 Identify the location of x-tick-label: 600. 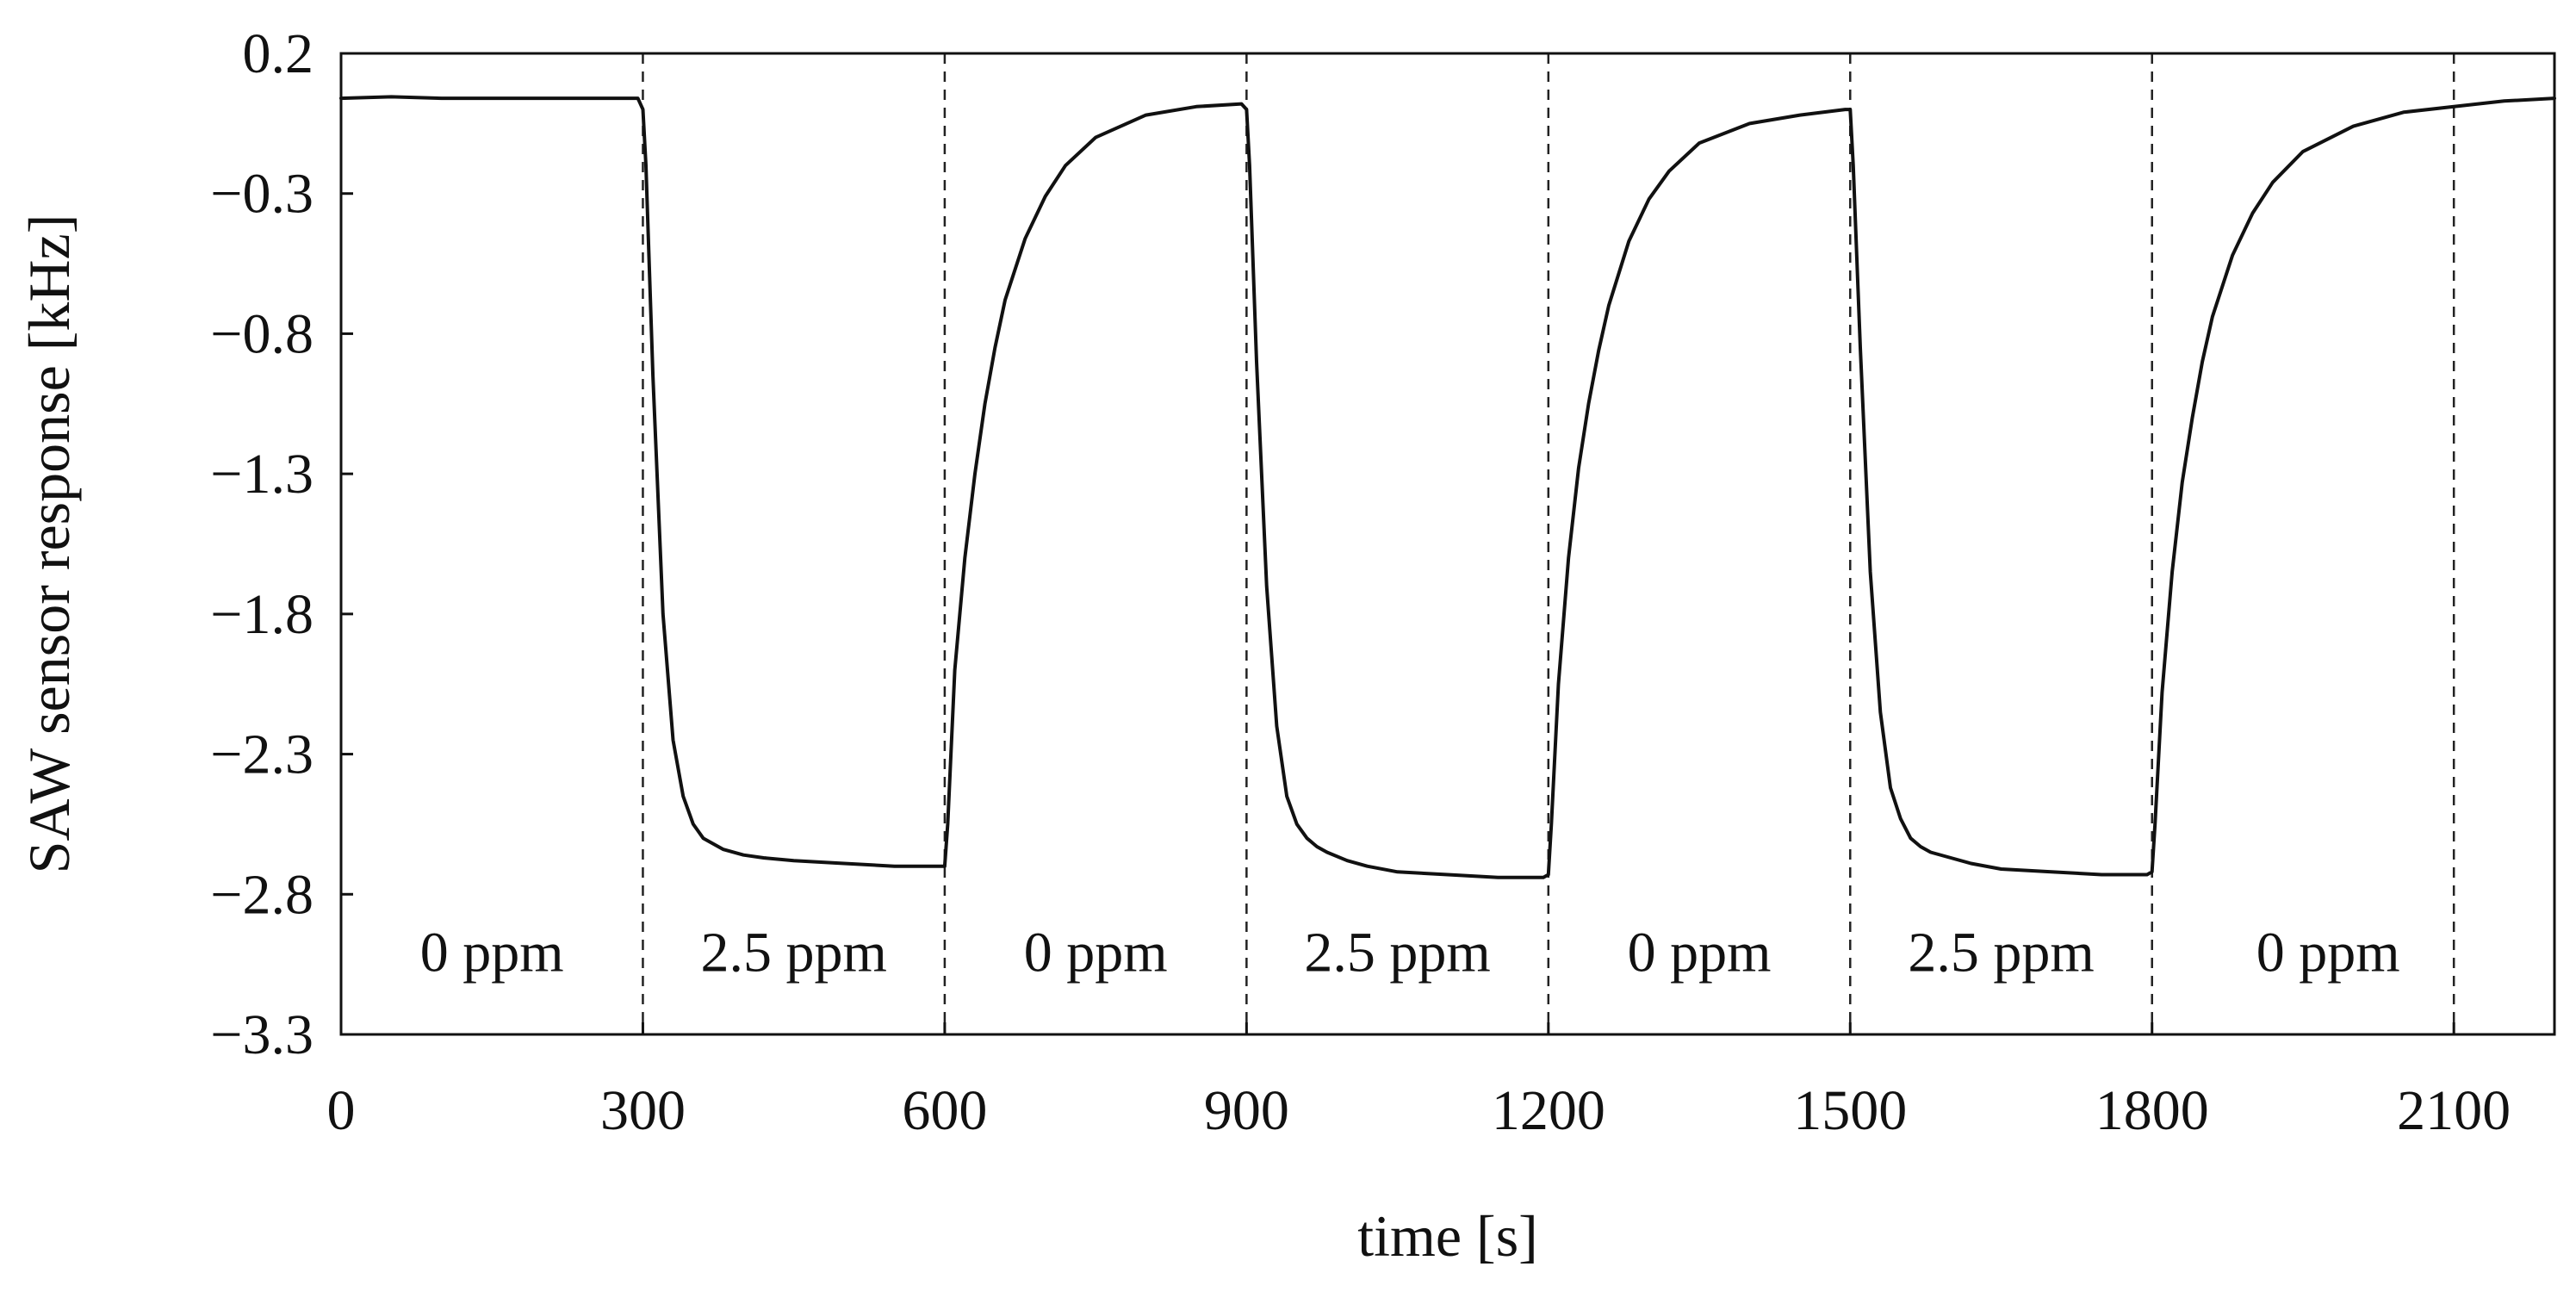
(944, 1110).